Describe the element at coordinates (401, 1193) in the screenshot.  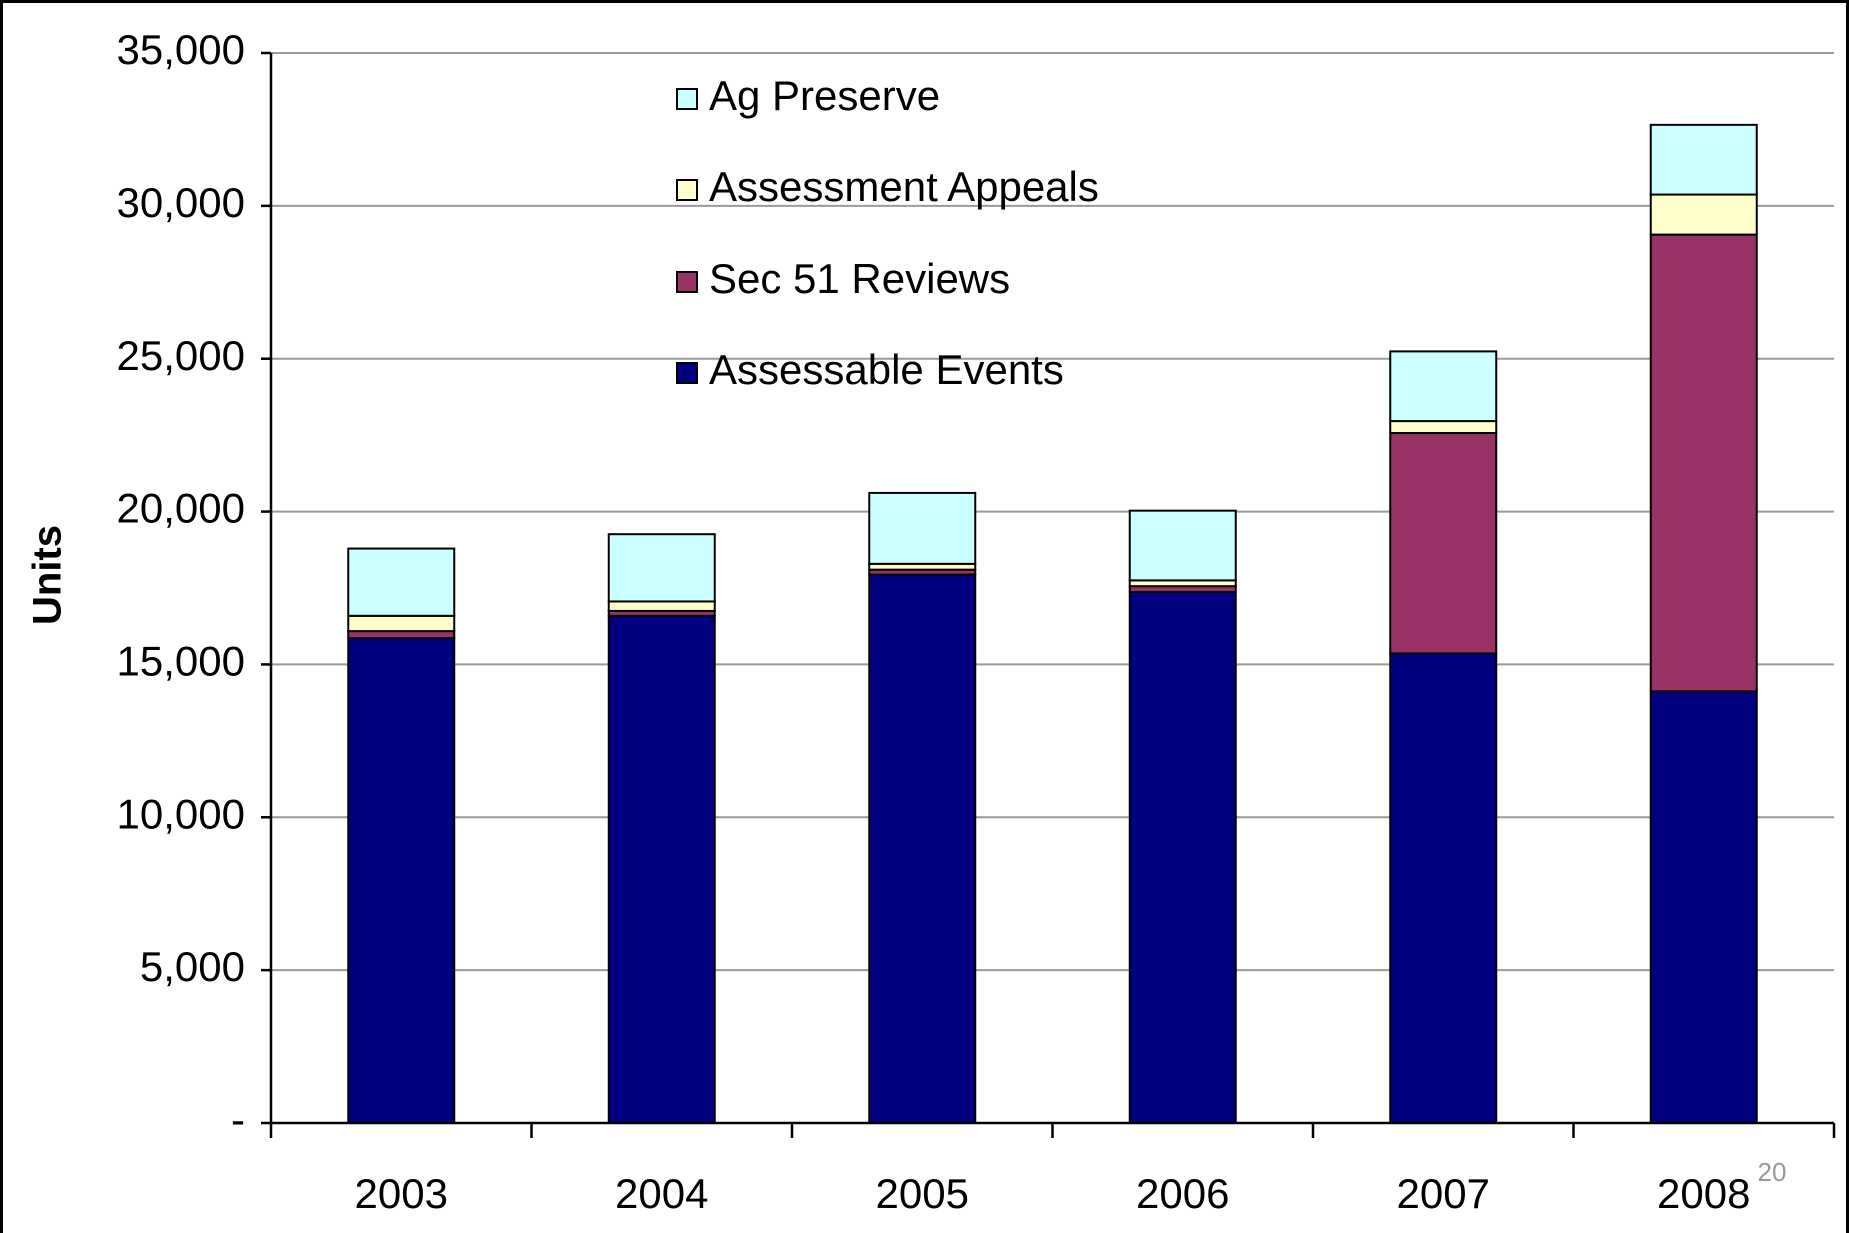
I see `x-tick-label: 2003` at that location.